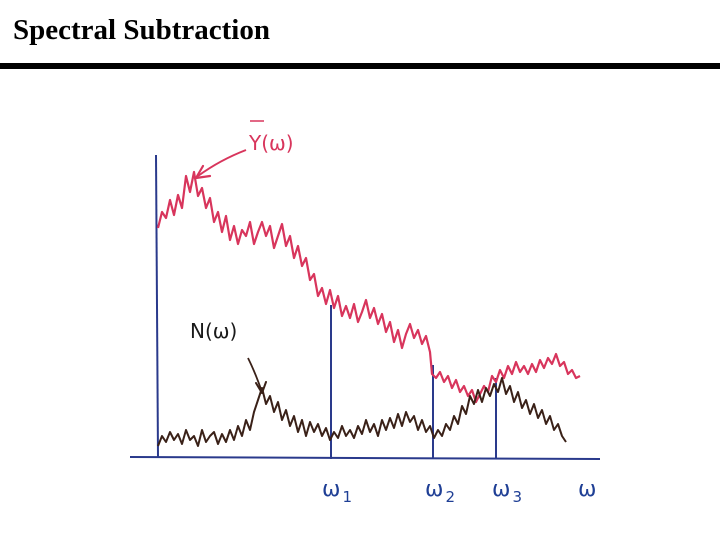  I want to click on signal-callout-arrow, so click(220, 164).